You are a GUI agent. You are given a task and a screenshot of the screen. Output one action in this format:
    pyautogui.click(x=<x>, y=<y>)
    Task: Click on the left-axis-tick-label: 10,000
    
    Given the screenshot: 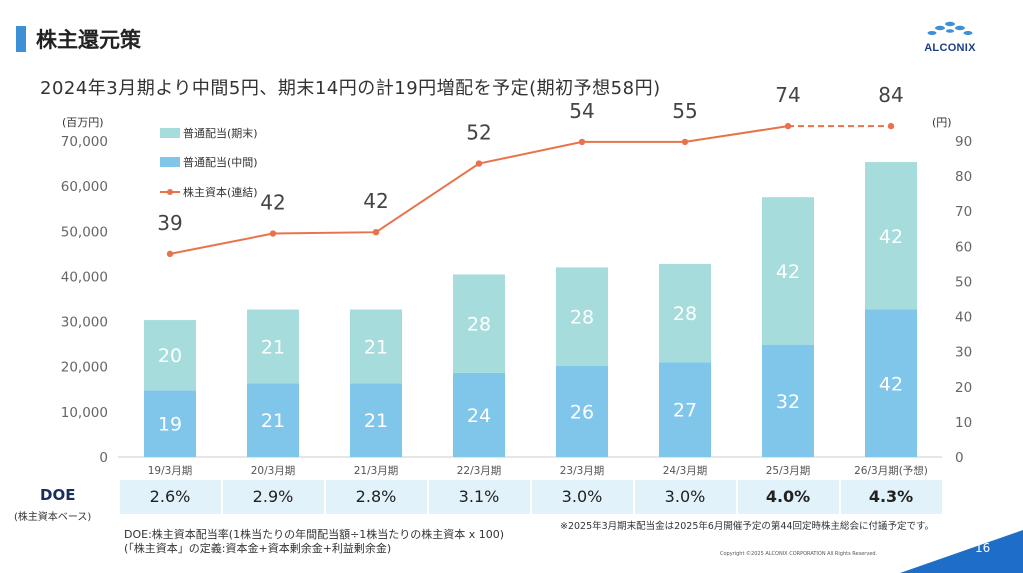 What is the action you would take?
    pyautogui.click(x=84, y=413)
    